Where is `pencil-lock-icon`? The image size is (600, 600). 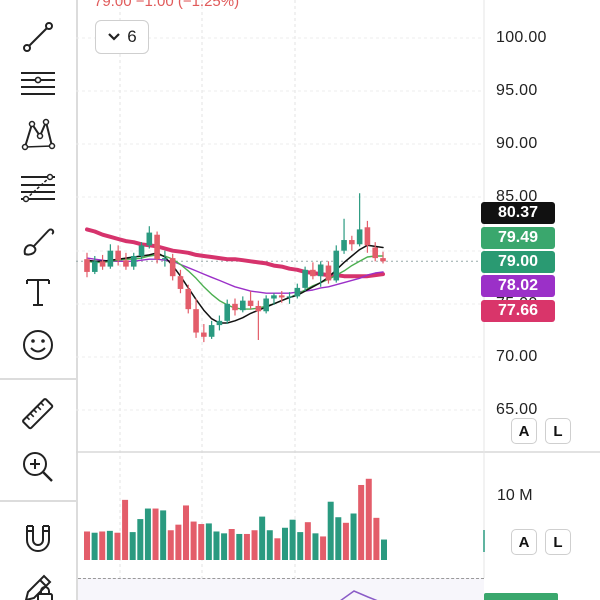
pencil-lock-icon is located at coordinates (38, 586).